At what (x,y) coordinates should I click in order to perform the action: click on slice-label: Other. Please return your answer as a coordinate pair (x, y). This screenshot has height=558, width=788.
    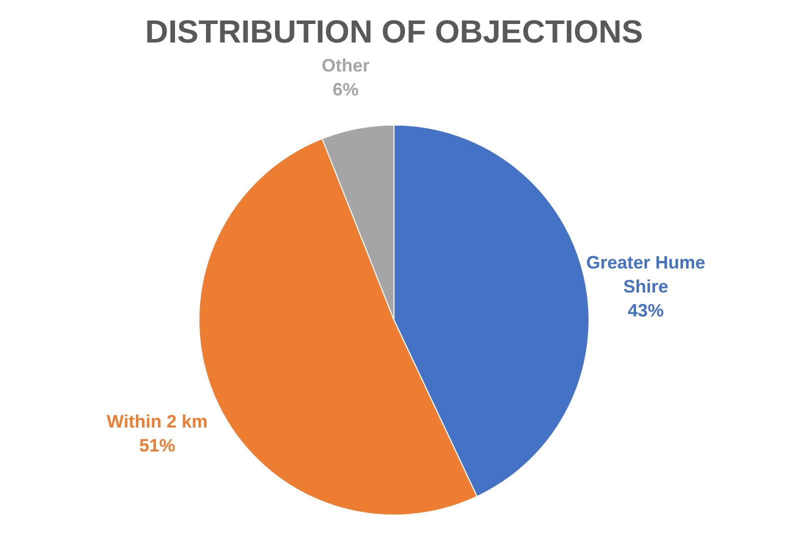
    Looking at the image, I should click on (346, 66).